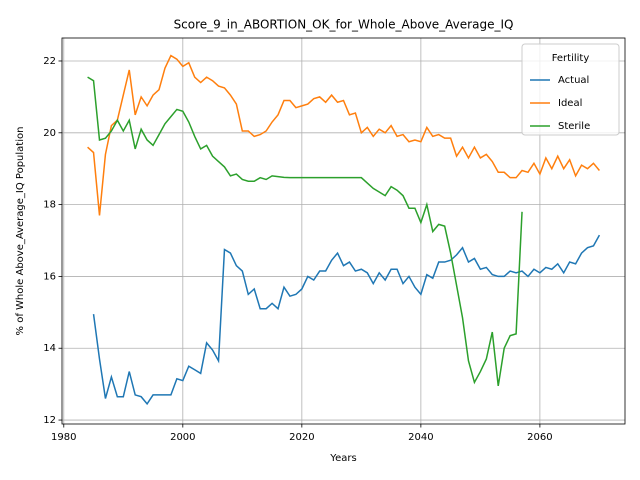 This screenshot has height=480, width=640. I want to click on x-tick-label: 2000, so click(182, 437).